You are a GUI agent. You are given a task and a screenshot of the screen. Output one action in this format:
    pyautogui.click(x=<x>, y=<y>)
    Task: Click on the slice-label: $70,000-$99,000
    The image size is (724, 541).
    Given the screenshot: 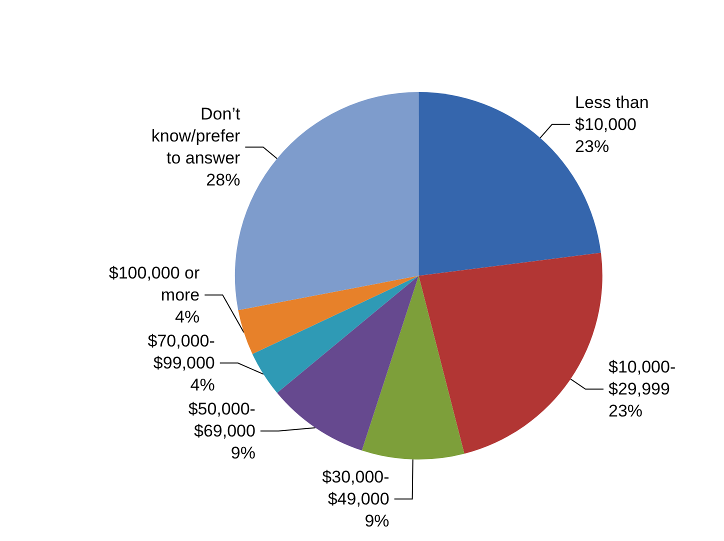 What is the action you would take?
    pyautogui.click(x=181, y=352)
    